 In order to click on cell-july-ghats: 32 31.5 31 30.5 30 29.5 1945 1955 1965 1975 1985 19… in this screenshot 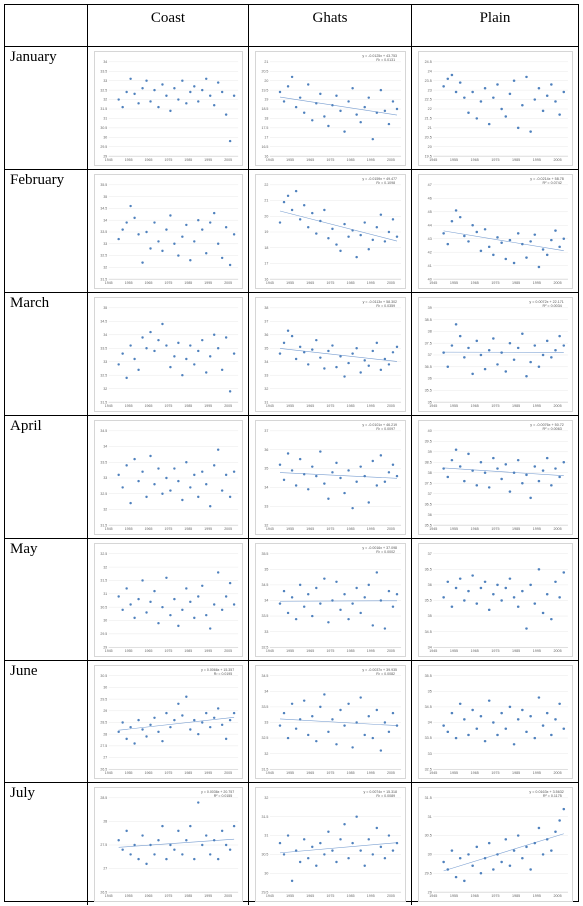, I will do `click(330, 844)`.